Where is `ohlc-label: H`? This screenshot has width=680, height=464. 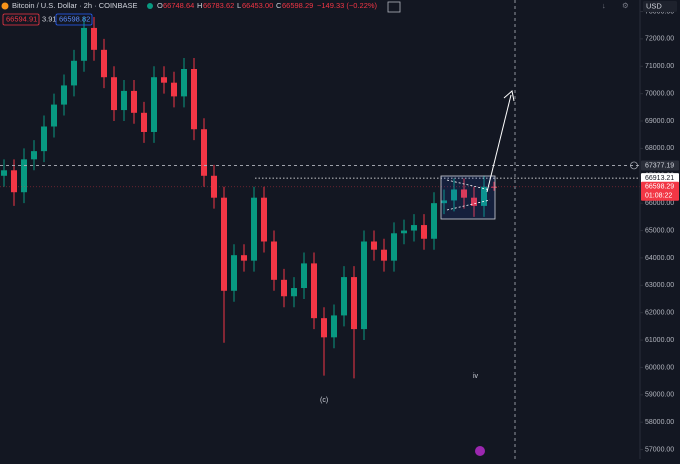 ohlc-label: H is located at coordinates (199, 5).